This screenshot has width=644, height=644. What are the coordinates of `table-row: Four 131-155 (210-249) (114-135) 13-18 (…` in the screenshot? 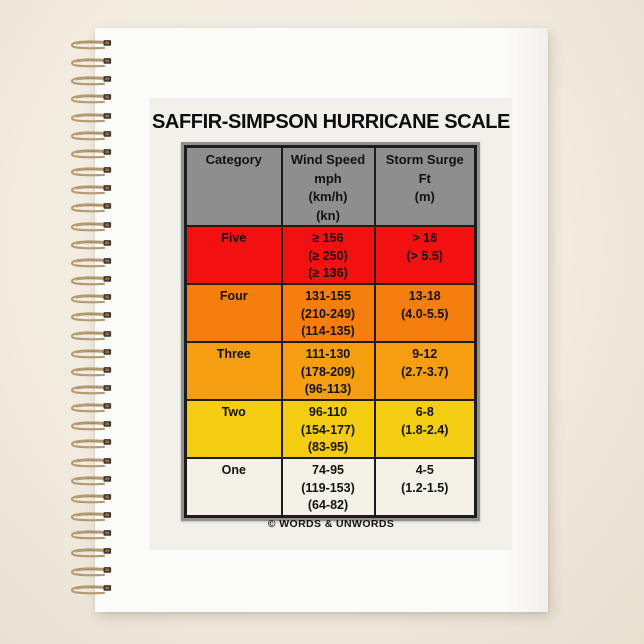 It's located at (330, 313).